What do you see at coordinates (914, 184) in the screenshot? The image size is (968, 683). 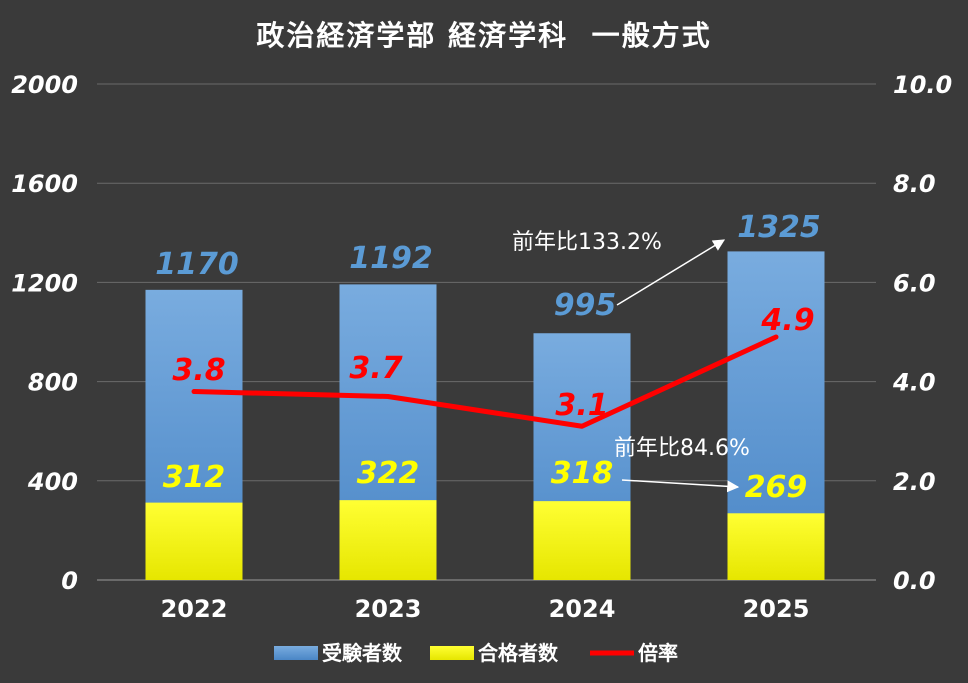 I see `y-right-tick: 8.0` at bounding box center [914, 184].